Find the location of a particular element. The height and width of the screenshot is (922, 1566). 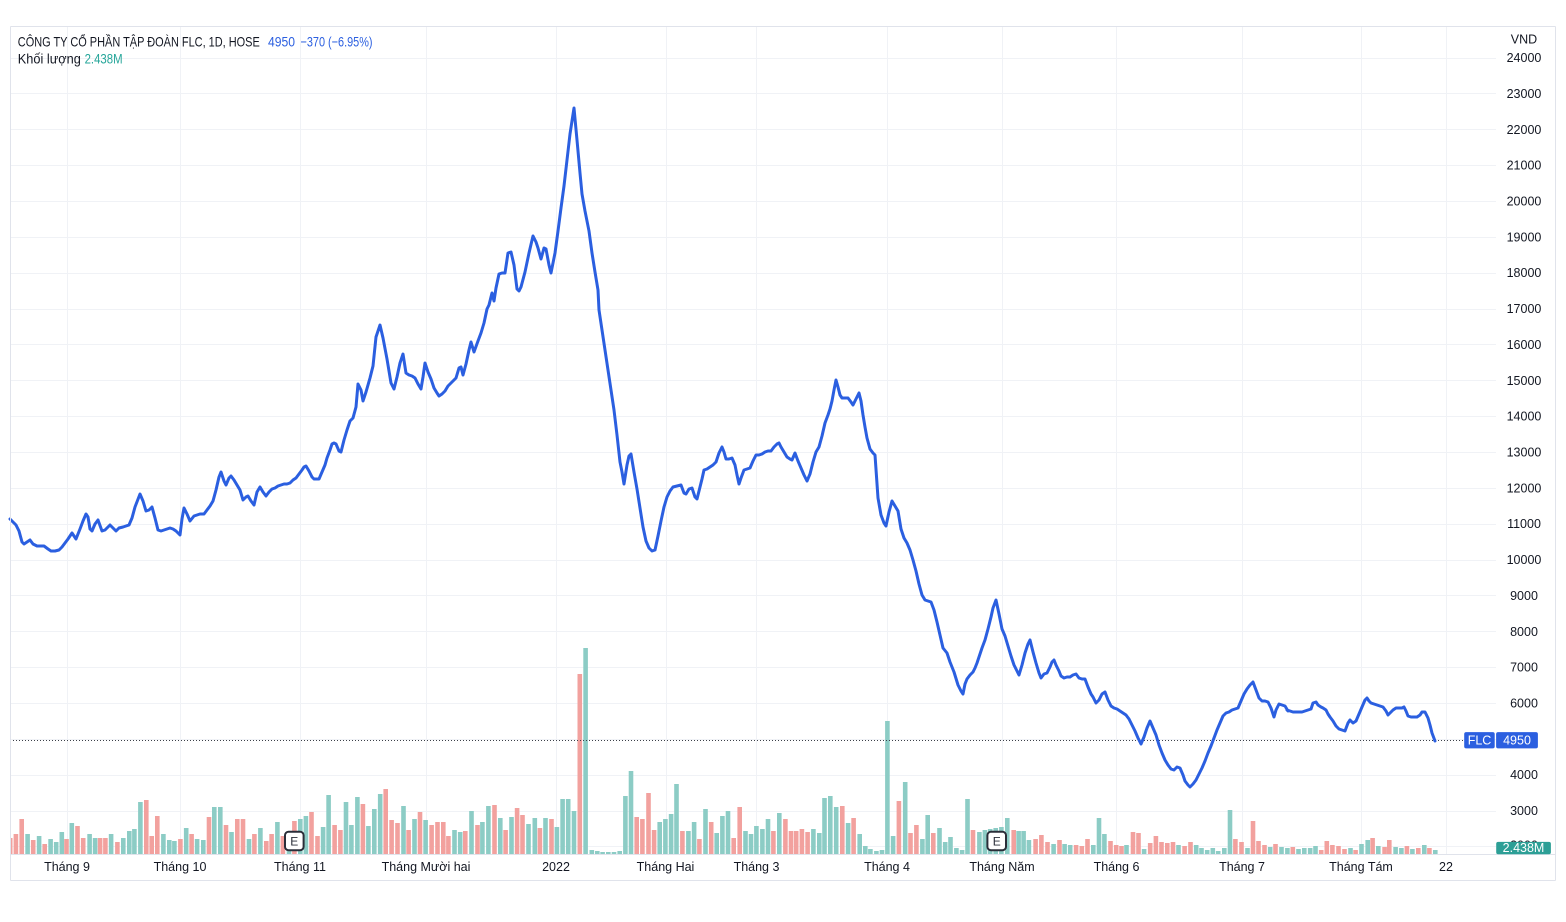

svg-text: Tháng 9 is located at coordinates (67, 867).